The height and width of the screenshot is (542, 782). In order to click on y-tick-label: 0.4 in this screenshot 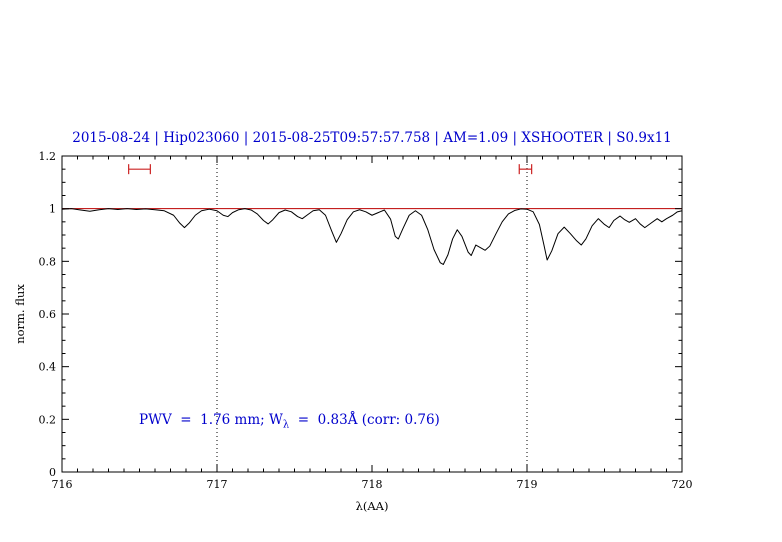, I will do `click(48, 367)`.